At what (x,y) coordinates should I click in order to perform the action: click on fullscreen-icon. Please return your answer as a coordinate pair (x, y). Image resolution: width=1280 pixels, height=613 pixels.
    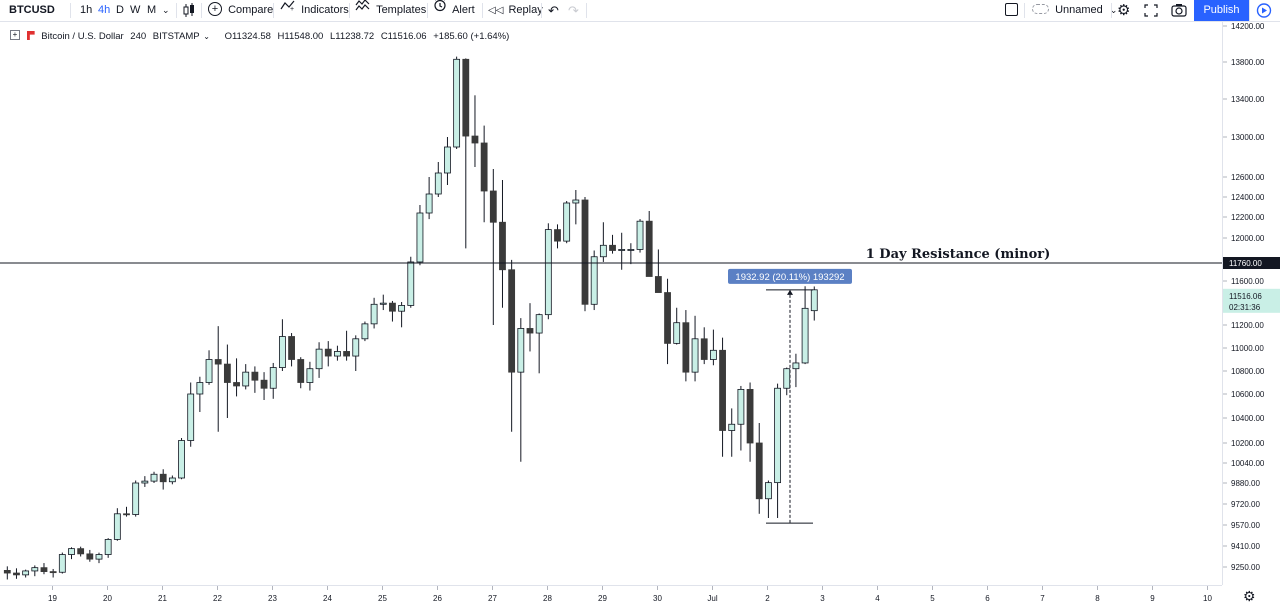
    Looking at the image, I should click on (1151, 10).